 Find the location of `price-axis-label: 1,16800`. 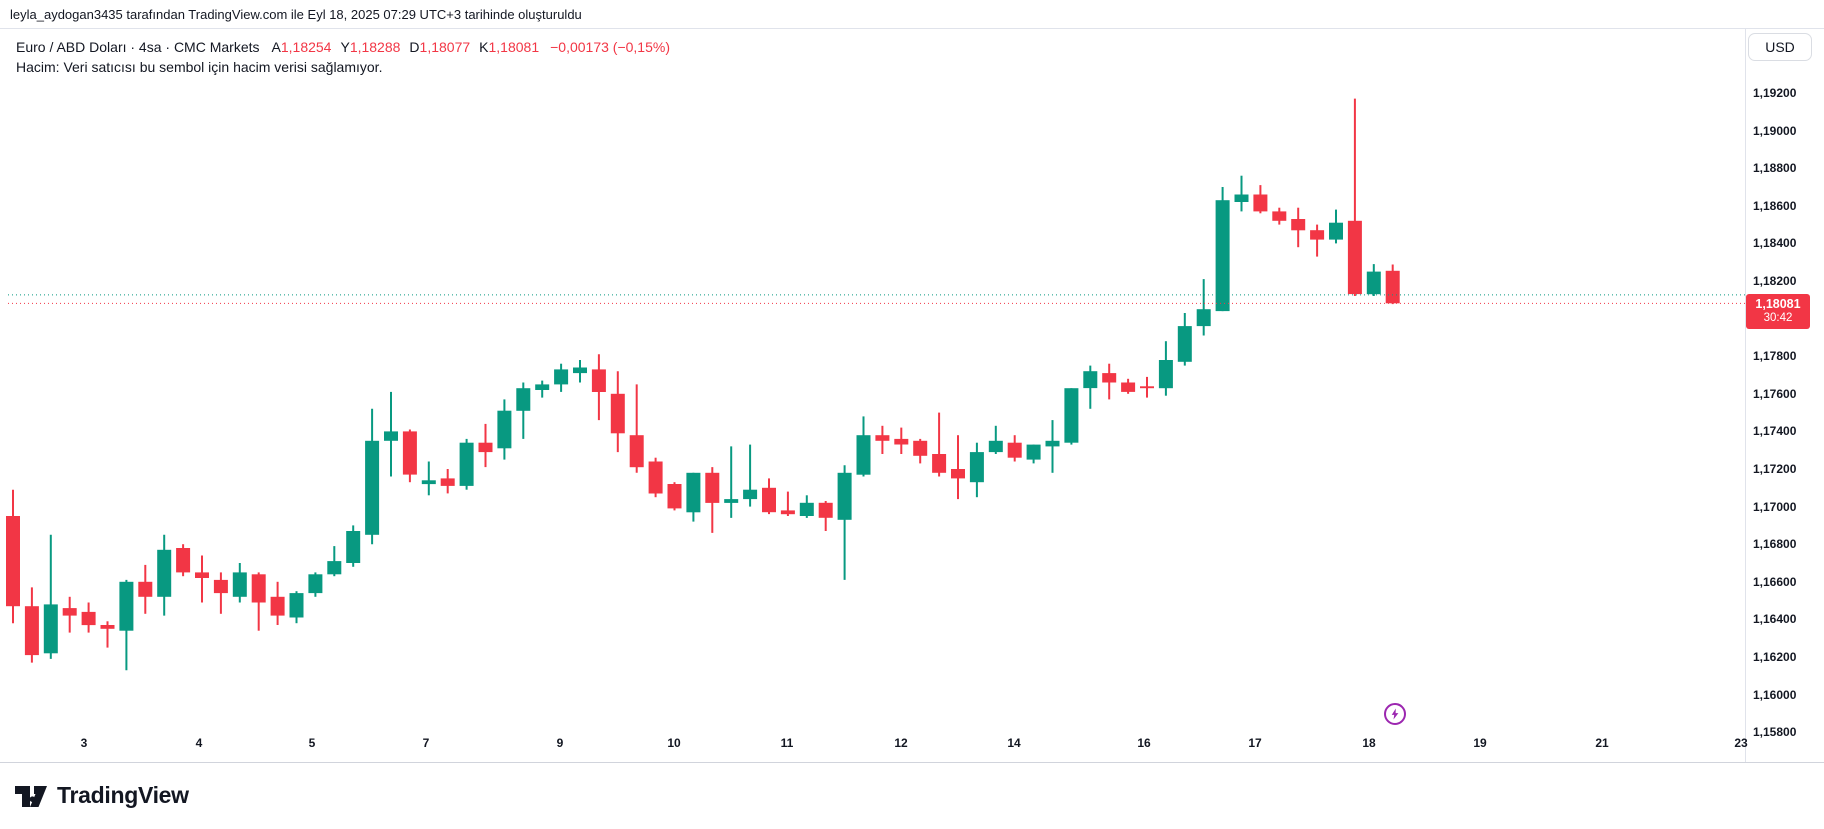

price-axis-label: 1,16800 is located at coordinates (1775, 544).